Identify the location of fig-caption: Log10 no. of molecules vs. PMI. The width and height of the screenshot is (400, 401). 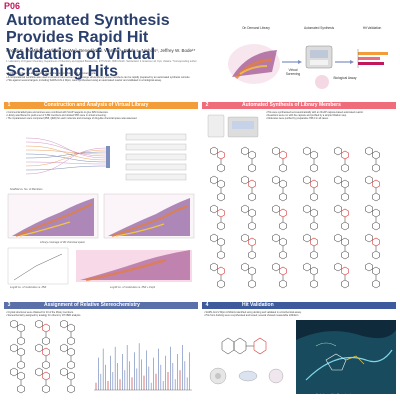
(28, 287).